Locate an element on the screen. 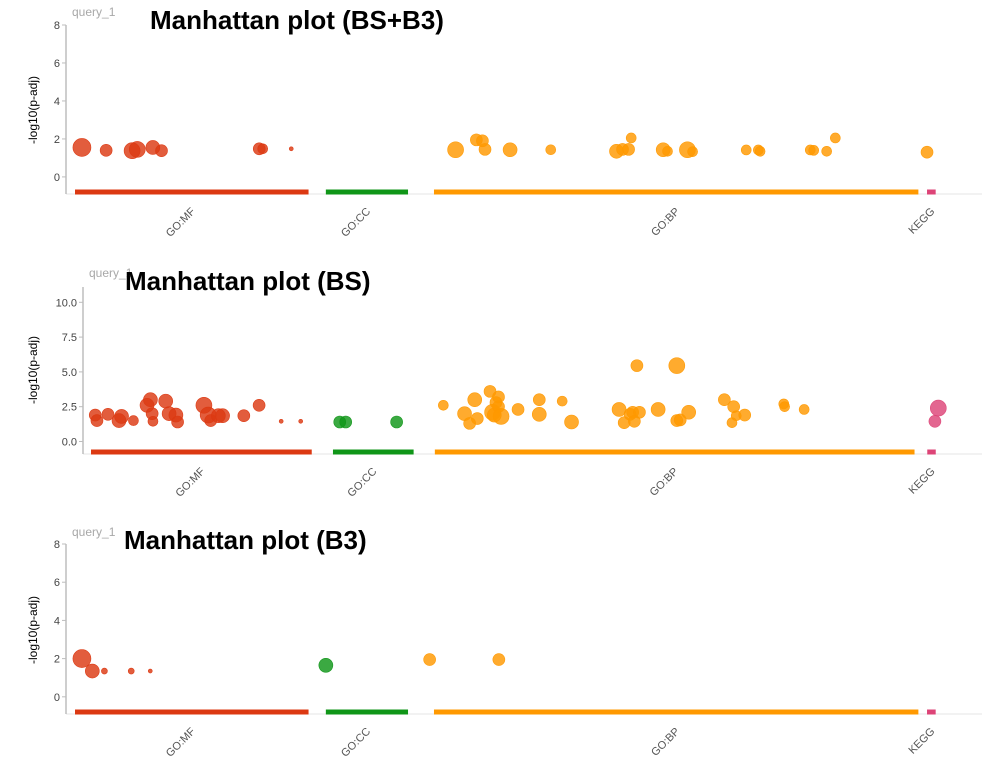 This screenshot has height=784, width=990. y-tick-label: 5.0 is located at coordinates (69, 373).